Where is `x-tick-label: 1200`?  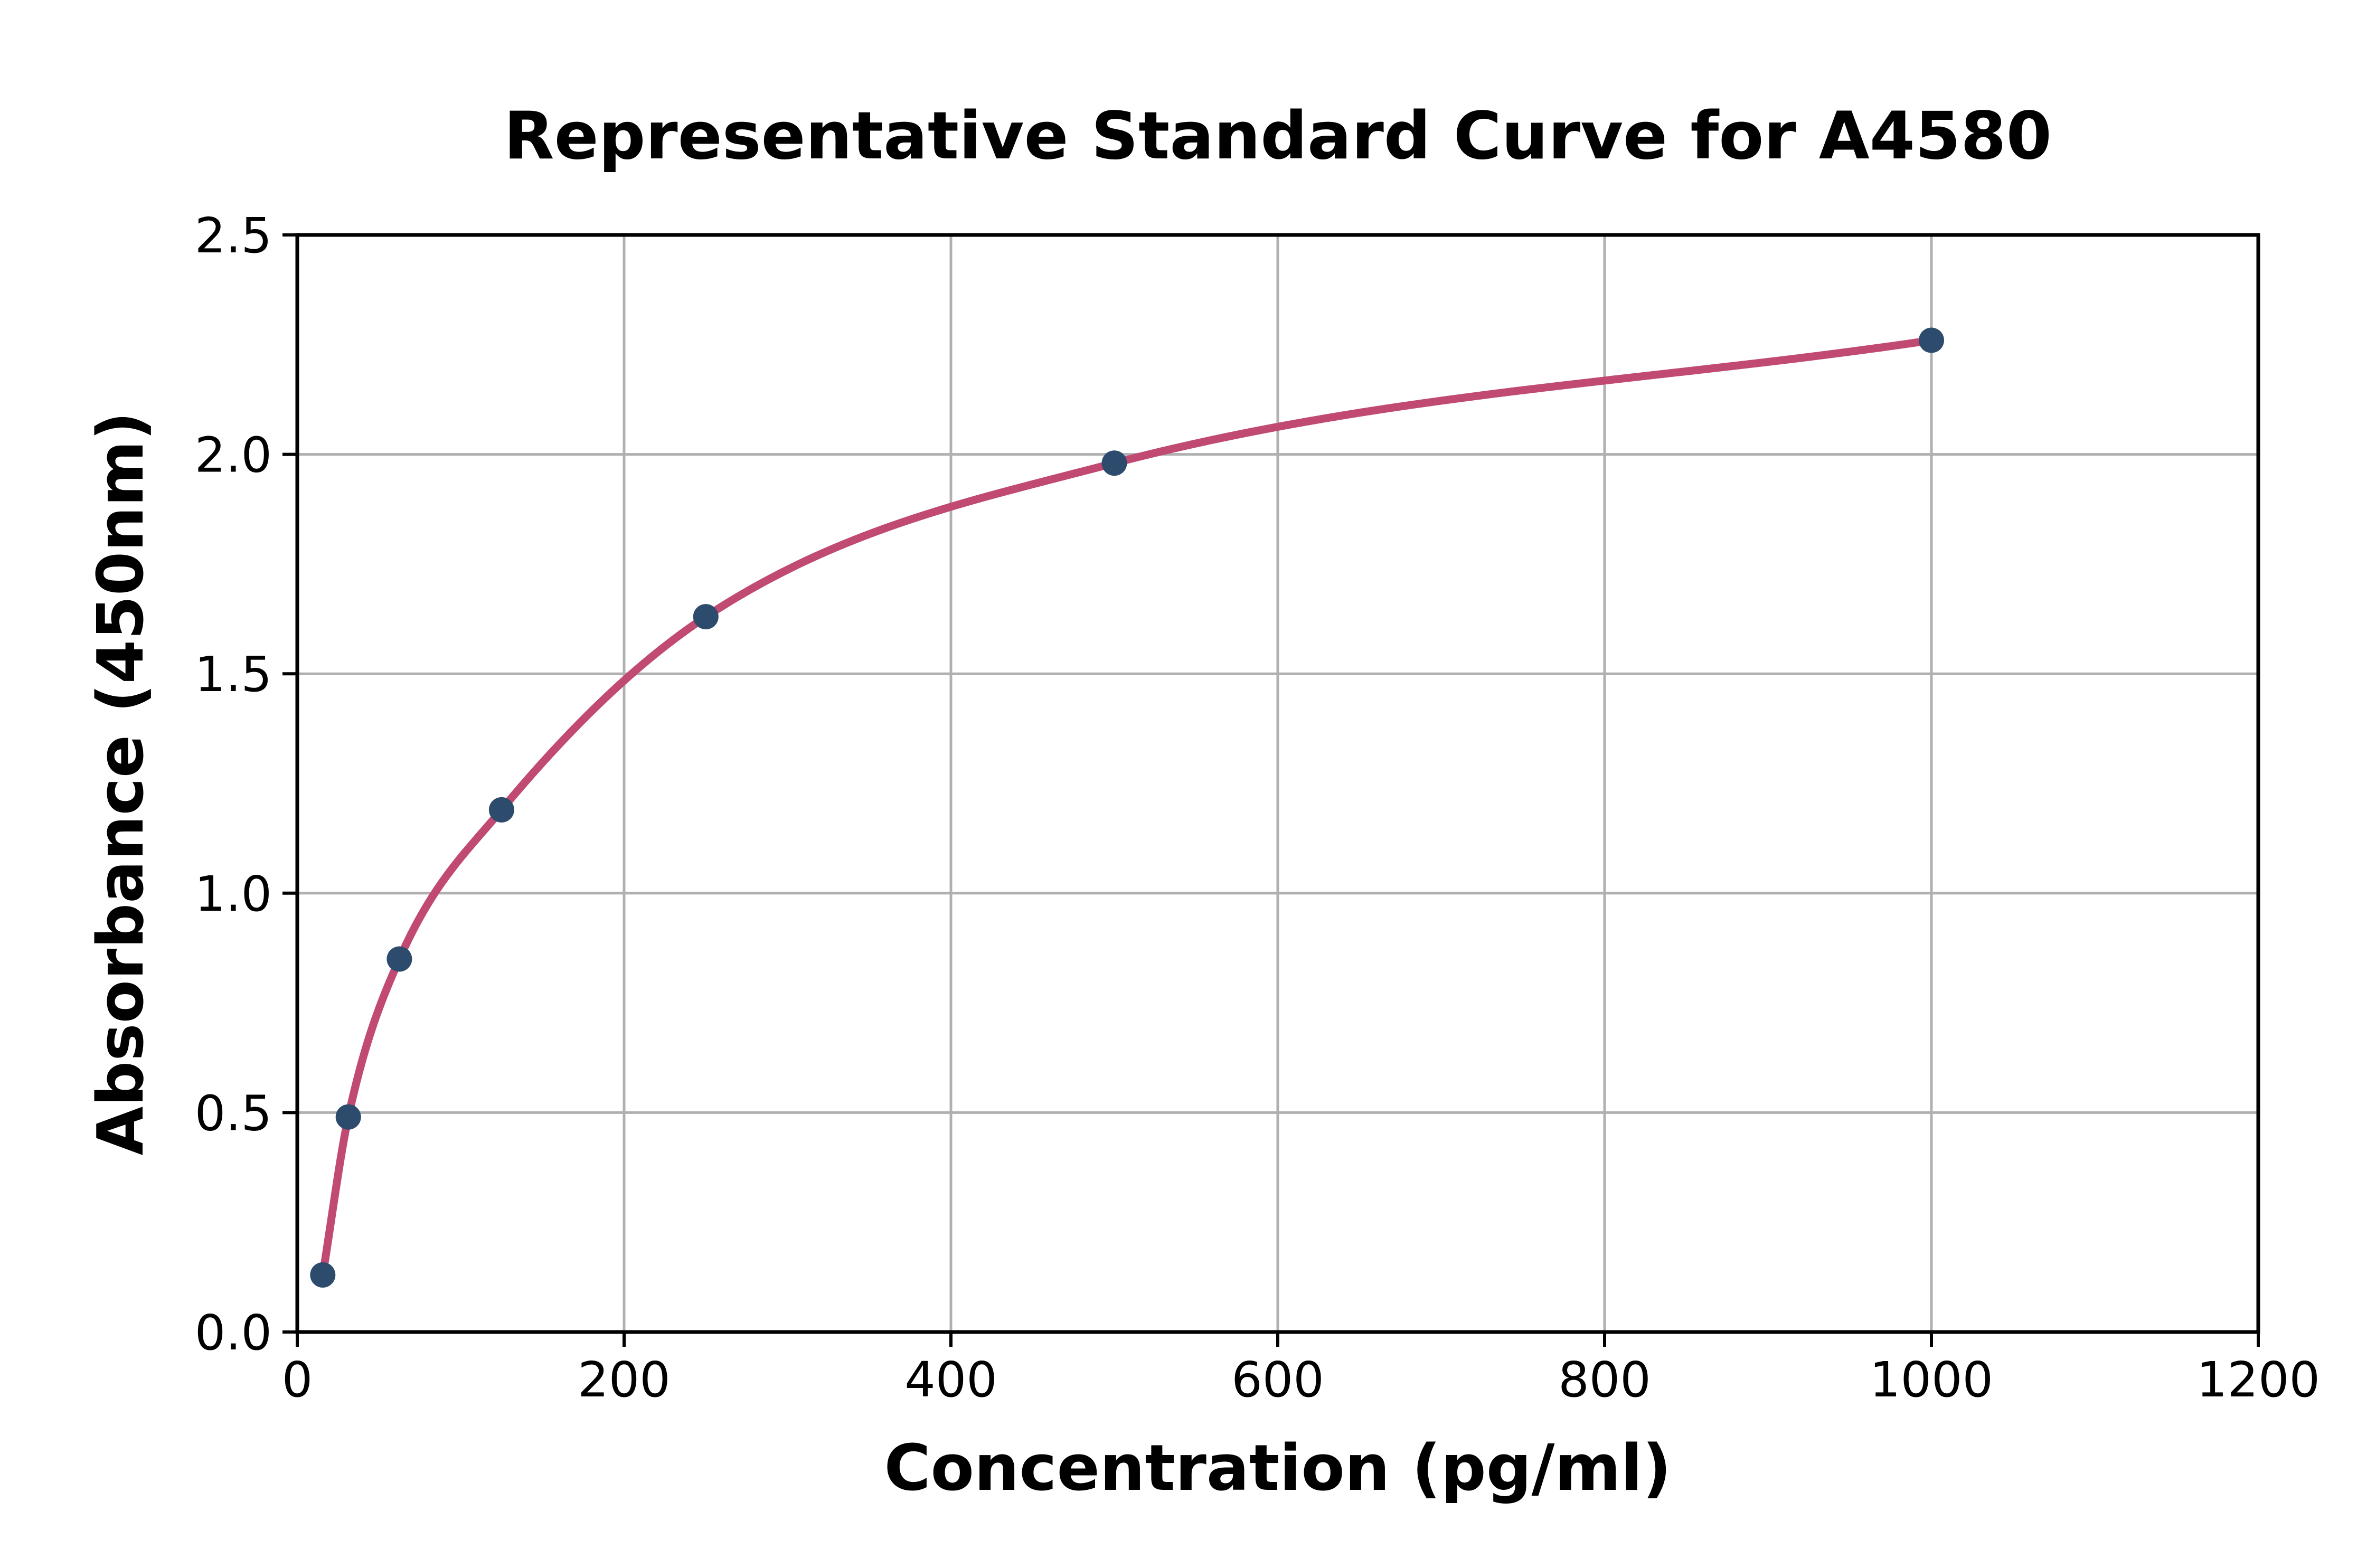 x-tick-label: 1200 is located at coordinates (2258, 1380).